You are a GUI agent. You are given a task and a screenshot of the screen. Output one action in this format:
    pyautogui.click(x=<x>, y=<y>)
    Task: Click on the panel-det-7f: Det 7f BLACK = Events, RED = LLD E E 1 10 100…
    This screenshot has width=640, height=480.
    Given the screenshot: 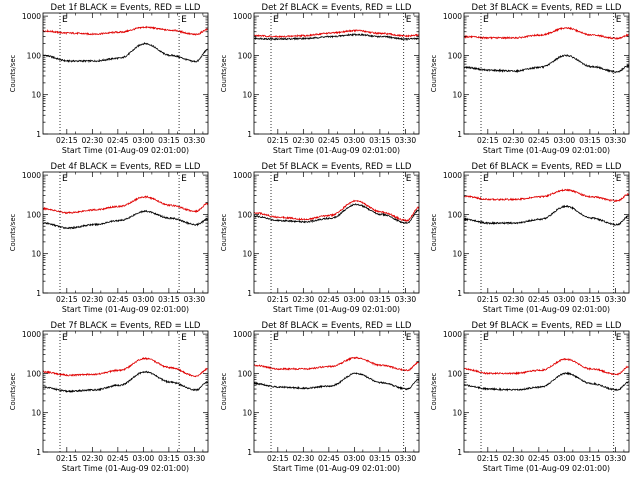 What is the action you would take?
    pyautogui.click(x=109, y=397)
    